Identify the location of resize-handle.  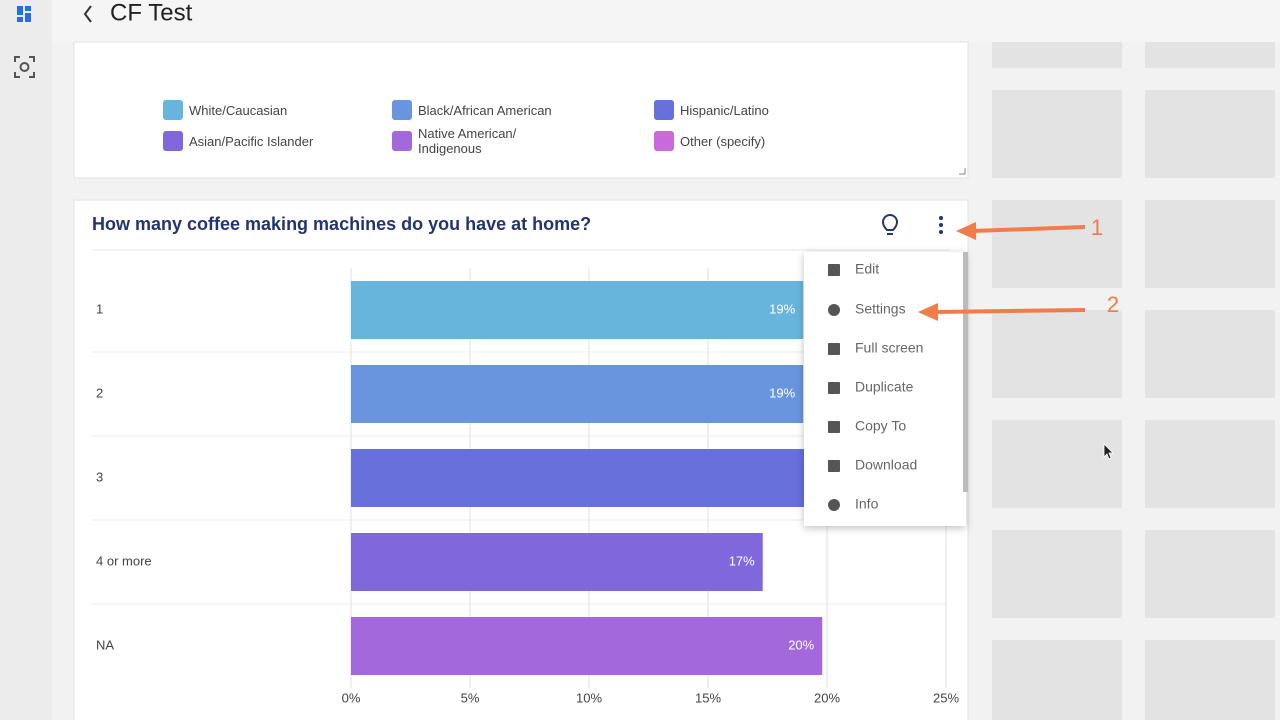
(962, 171).